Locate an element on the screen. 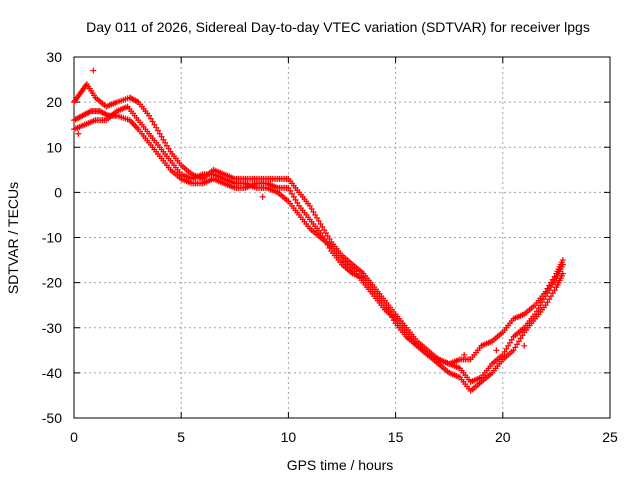  y-axis-label: SDTVAR / TECUs is located at coordinates (13, 238).